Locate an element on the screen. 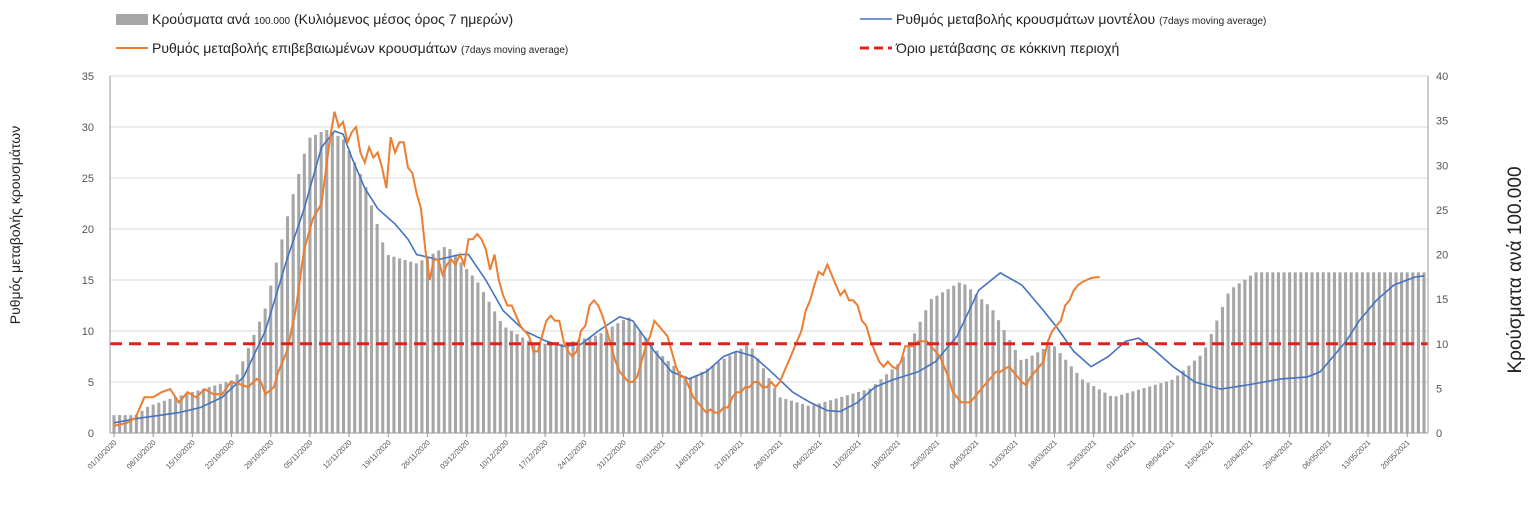 Image resolution: width=1536 pixels, height=518 pixels. left-tick-label: 20 is located at coordinates (88, 230).